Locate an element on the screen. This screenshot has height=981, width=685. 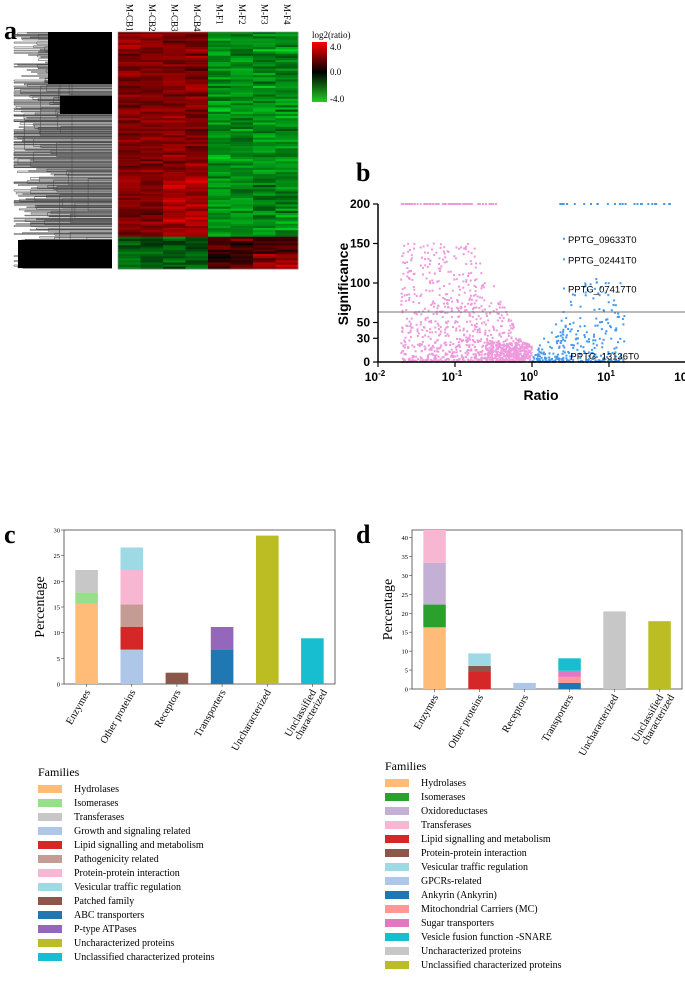
heatmap-dendrogram is located at coordinates (62, 150).